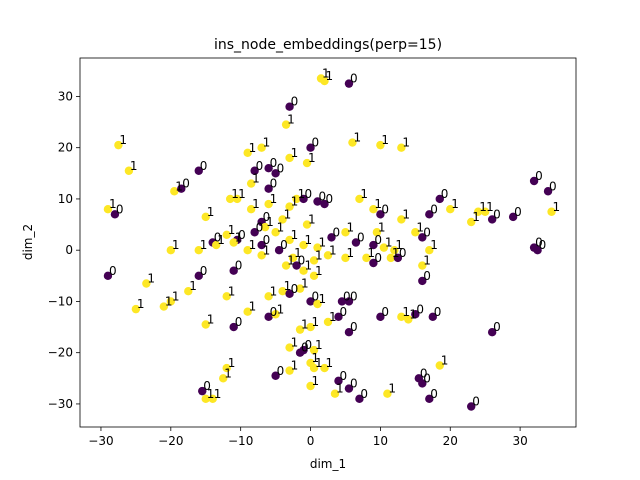 This screenshot has width=640, height=480. I want to click on x-axis: −30 −20 −10 0 10 20 30, so click(308, 437).